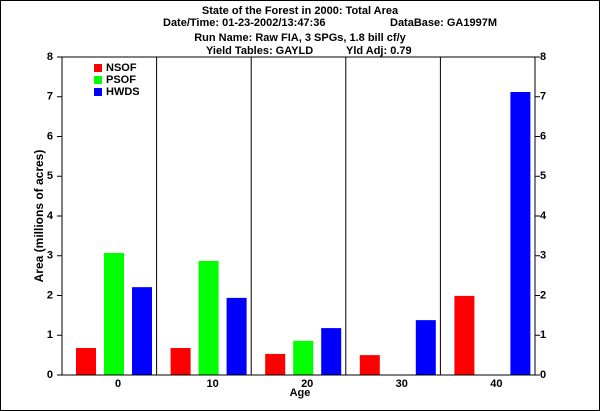 The width and height of the screenshot is (600, 411). What do you see at coordinates (121, 68) in the screenshot?
I see `legend-label: NSOF` at bounding box center [121, 68].